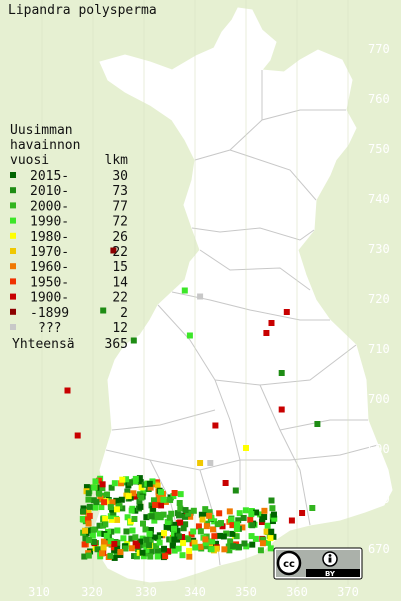 The image size is (401, 601). I want to click on legend-period: 1990-, so click(49, 222).